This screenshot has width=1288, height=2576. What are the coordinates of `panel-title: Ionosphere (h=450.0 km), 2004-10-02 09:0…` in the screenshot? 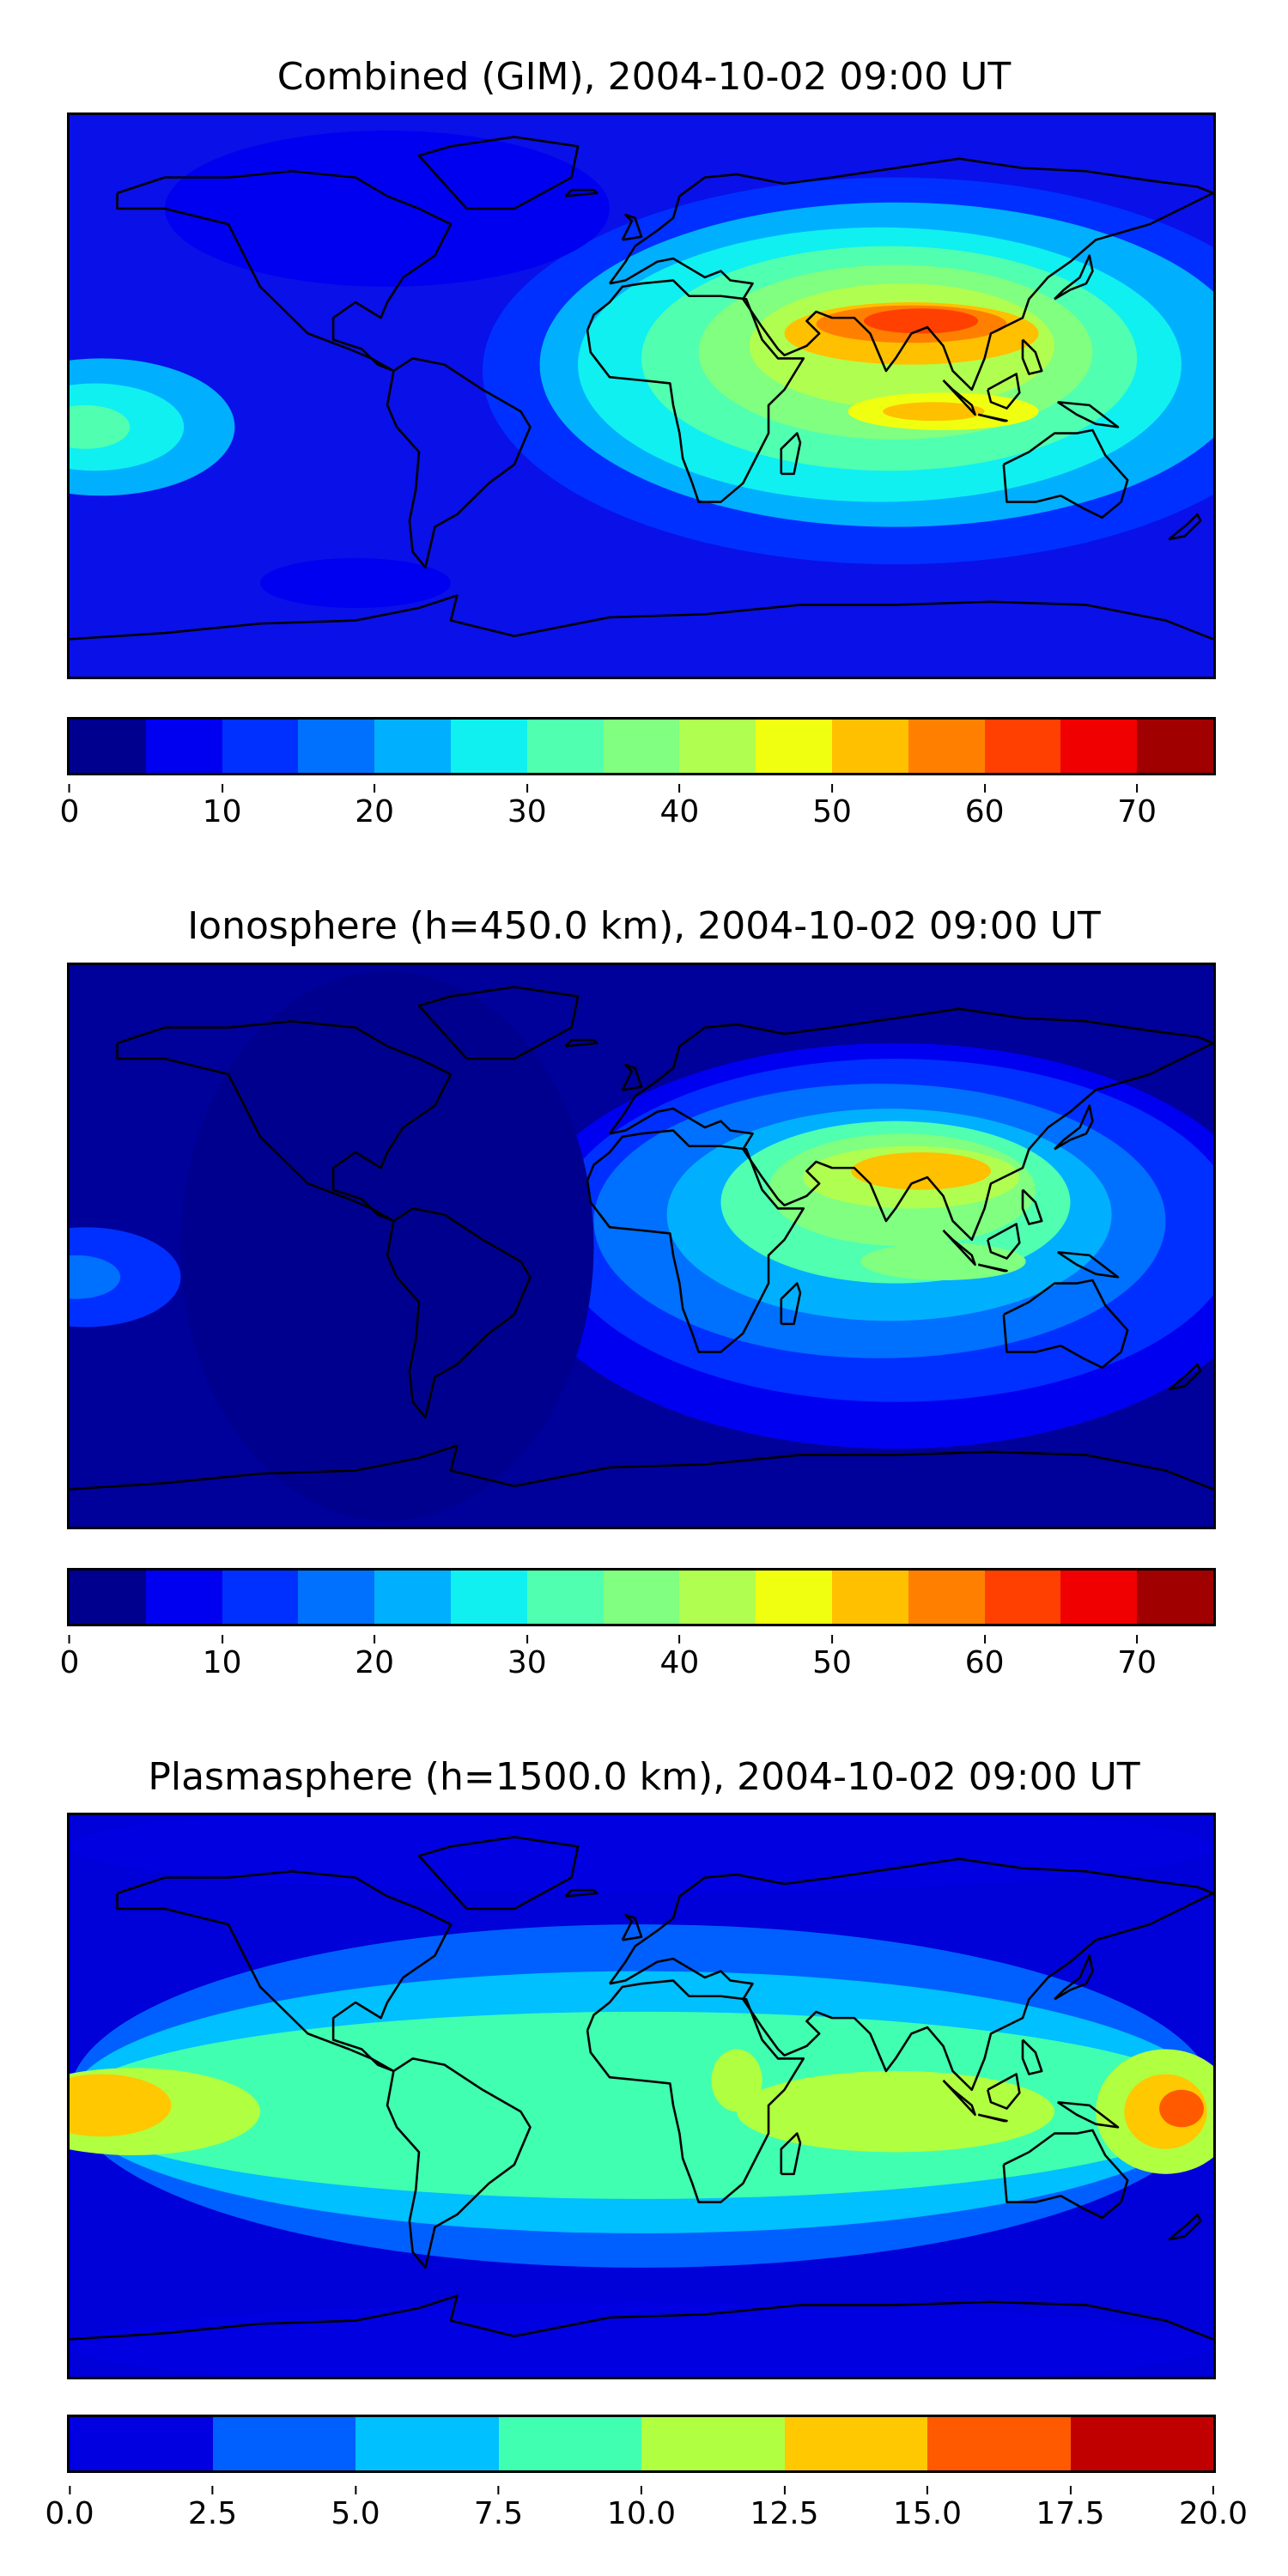 It's located at (644, 926).